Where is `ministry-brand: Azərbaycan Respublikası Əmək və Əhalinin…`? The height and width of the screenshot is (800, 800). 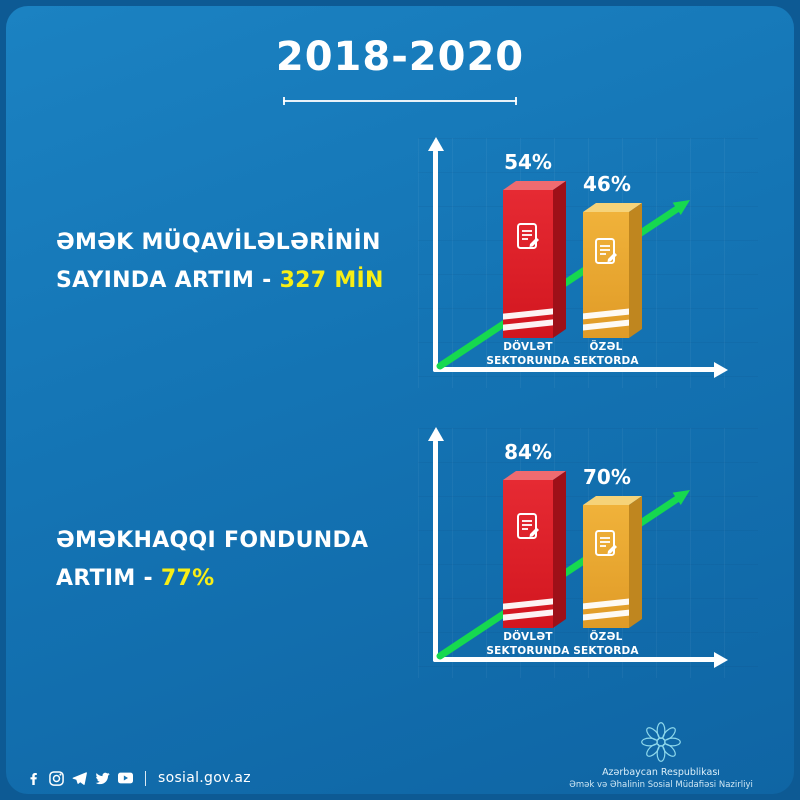 ministry-brand: Azərbaycan Respublikası Əmək və Əhalinin… is located at coordinates (661, 755).